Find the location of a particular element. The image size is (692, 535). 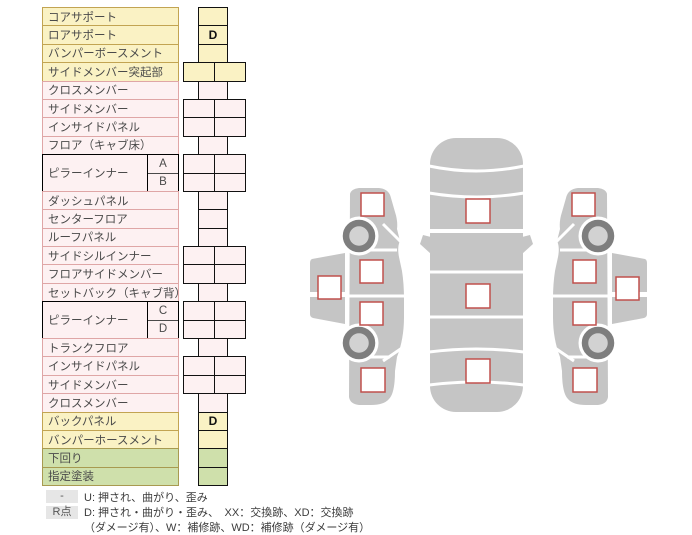

part-row: バンパーボースメント is located at coordinates (110, 53).